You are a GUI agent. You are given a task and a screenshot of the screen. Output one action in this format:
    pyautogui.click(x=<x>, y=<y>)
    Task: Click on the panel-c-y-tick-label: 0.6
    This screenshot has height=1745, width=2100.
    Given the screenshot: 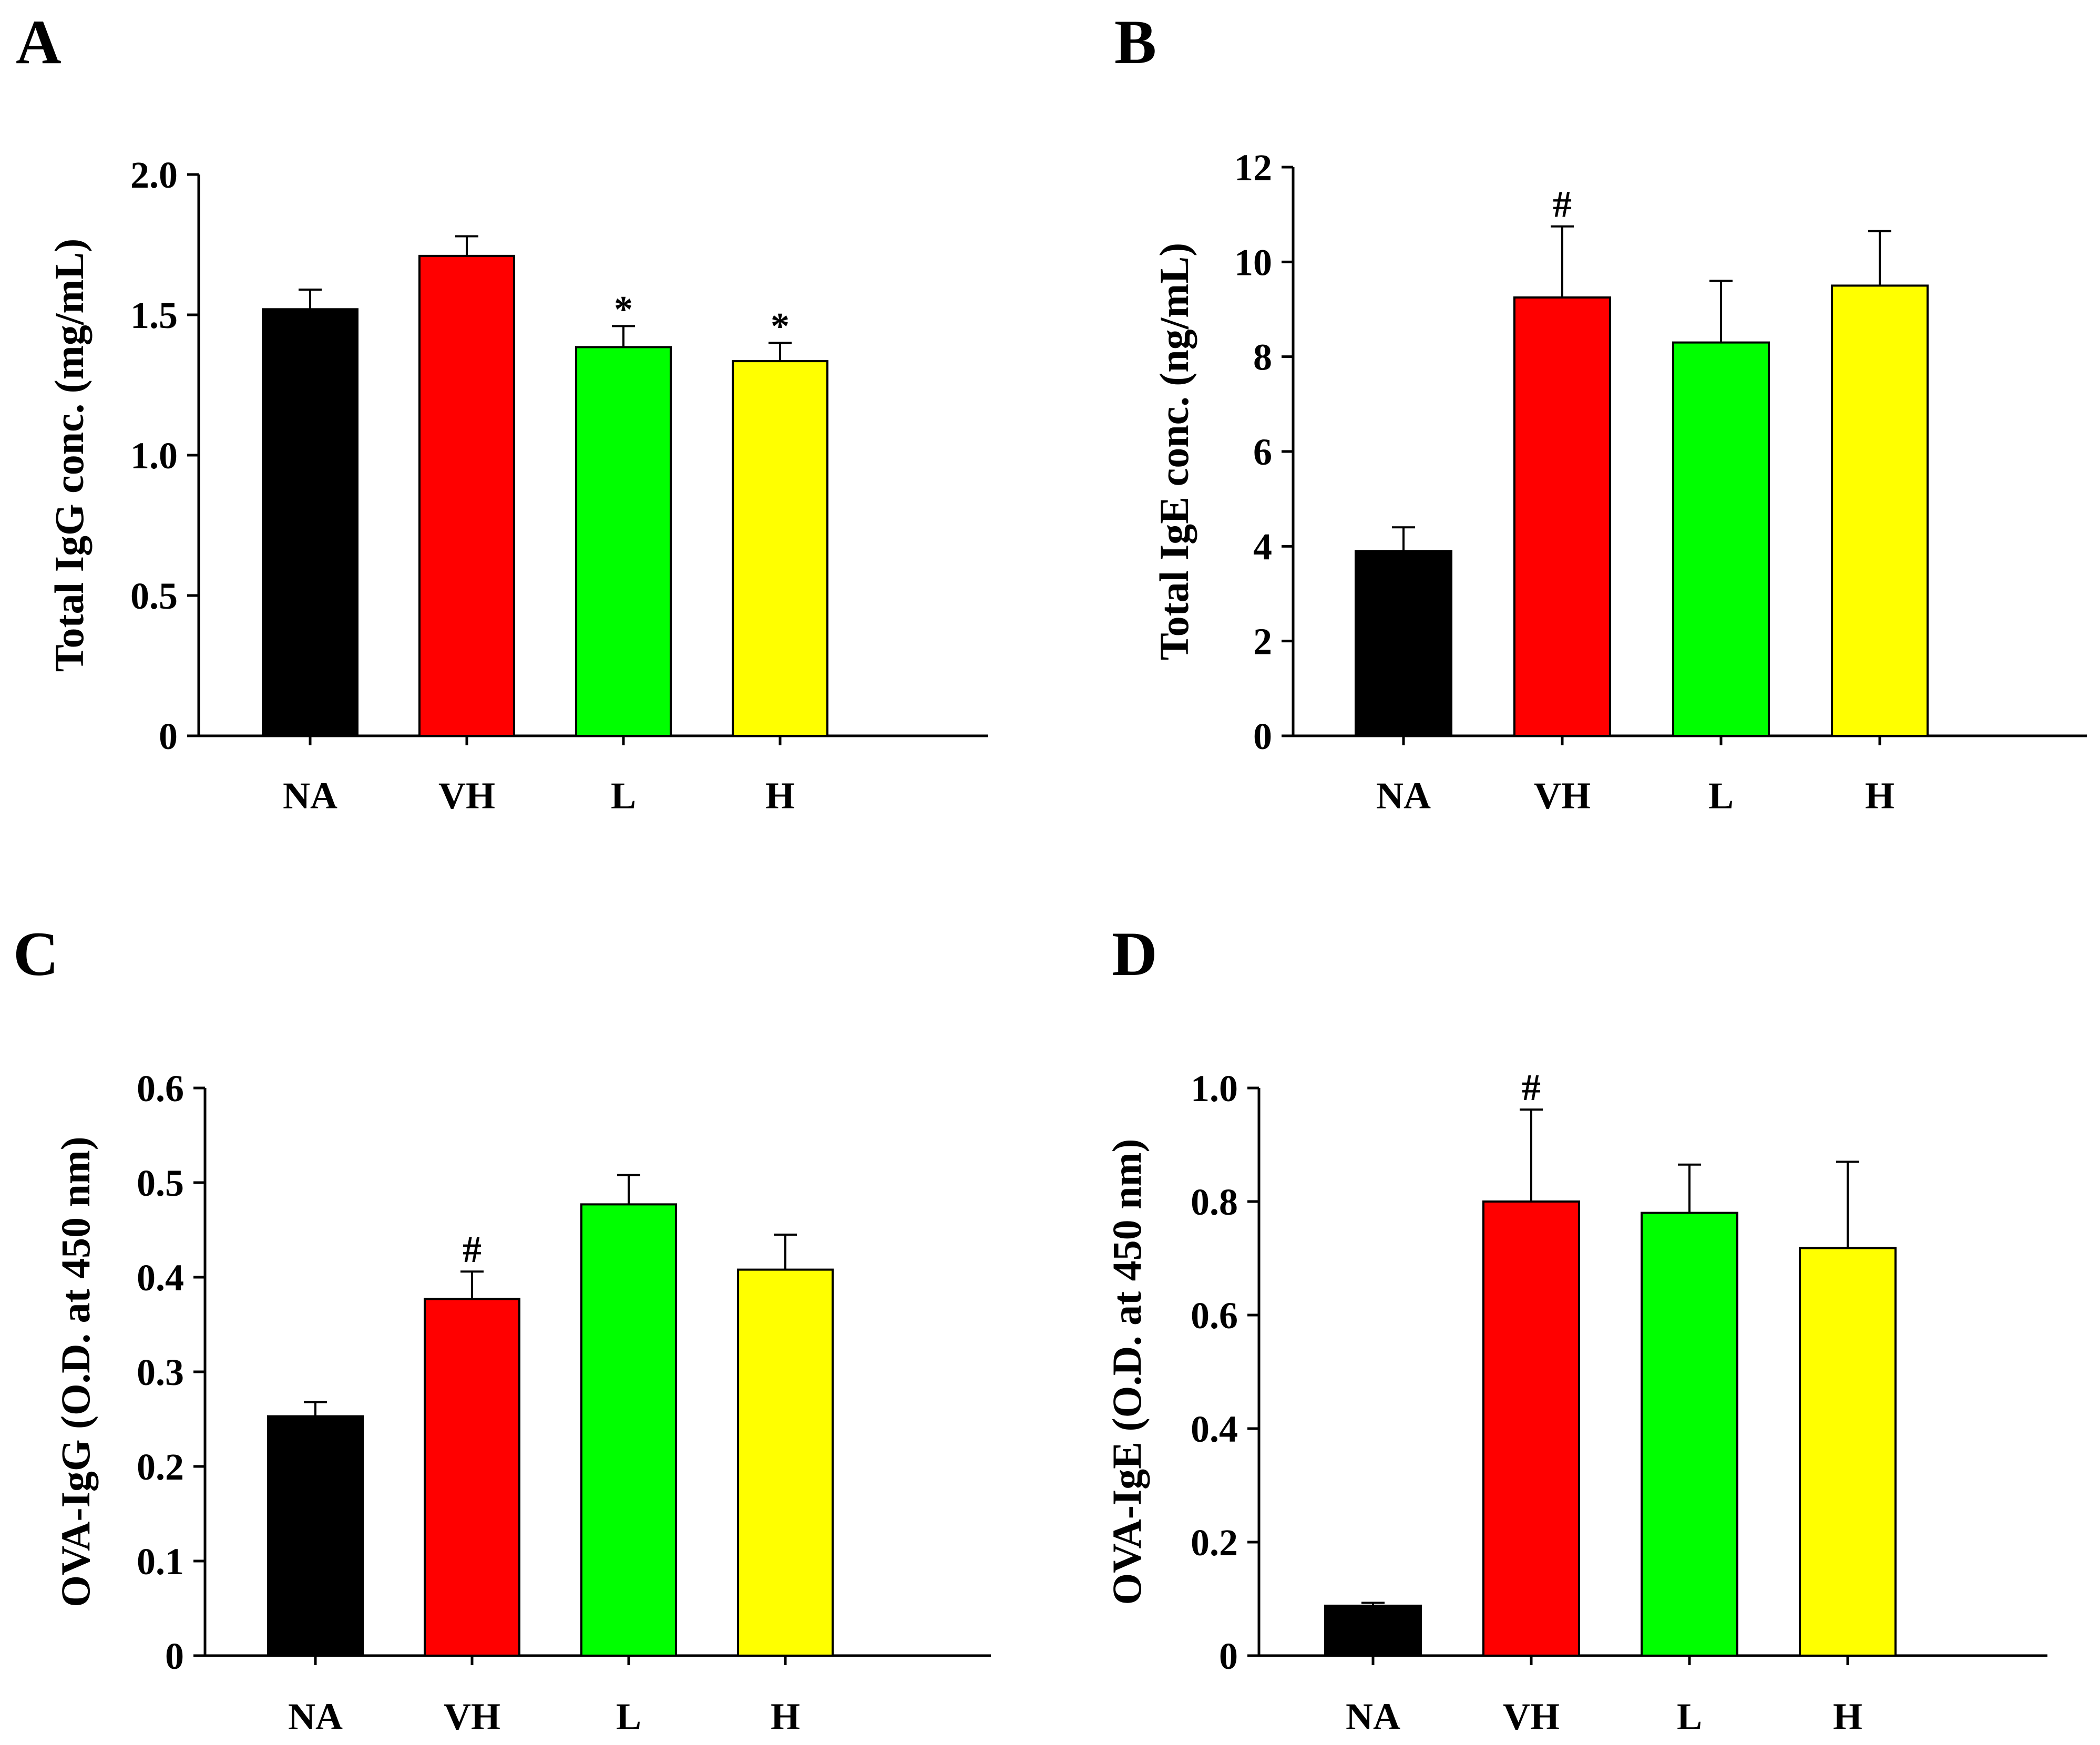 What is the action you would take?
    pyautogui.click(x=160, y=1088)
    